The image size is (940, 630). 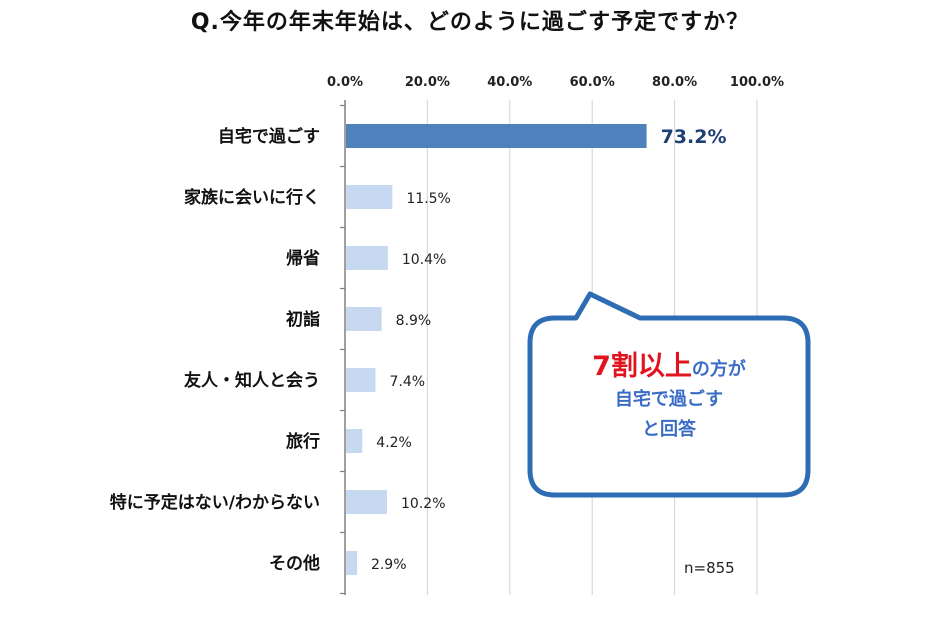 I want to click on x-tick-label: 80.0%, so click(x=674, y=82).